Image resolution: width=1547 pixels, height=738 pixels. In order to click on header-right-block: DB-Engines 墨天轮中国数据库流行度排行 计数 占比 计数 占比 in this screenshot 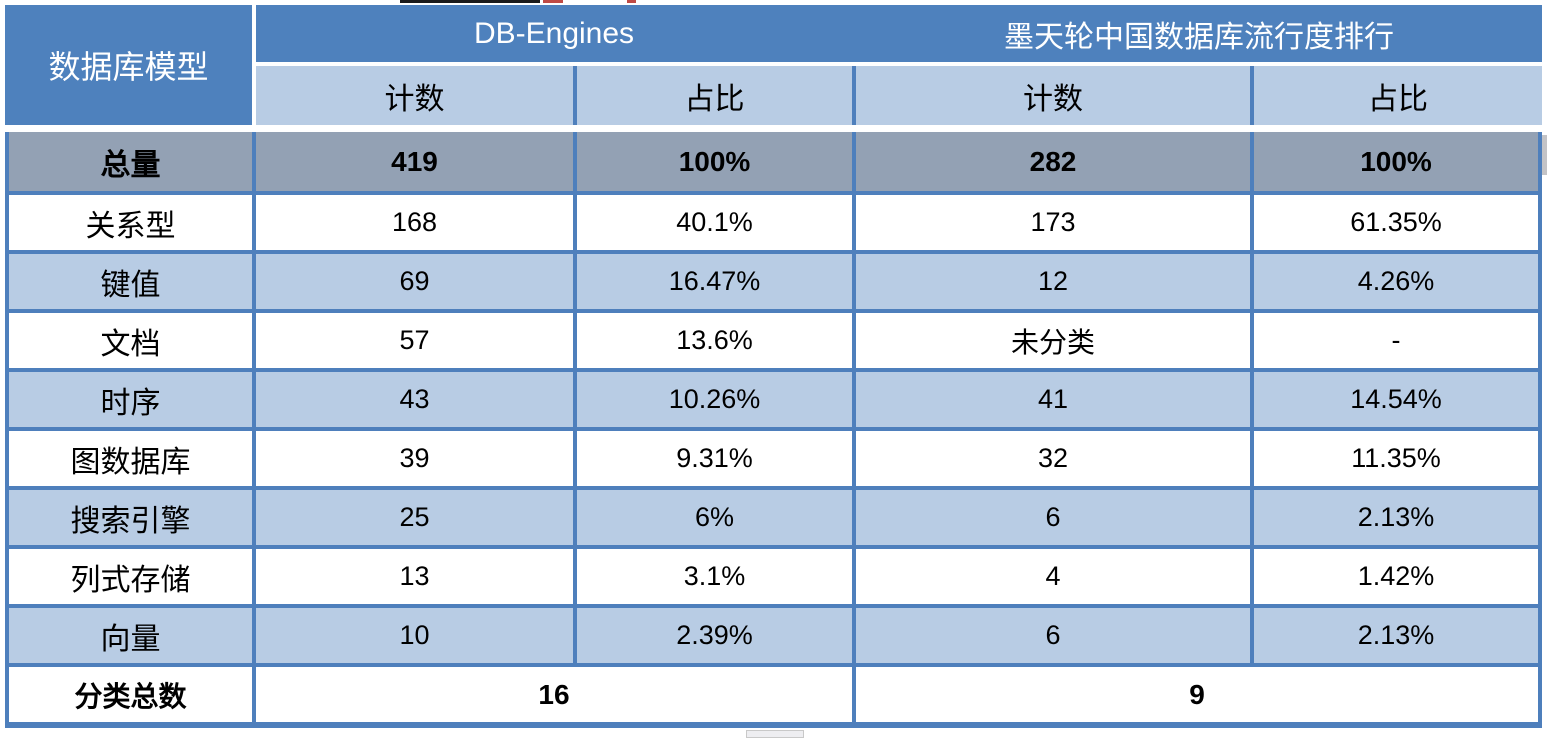, I will do `click(899, 65)`.